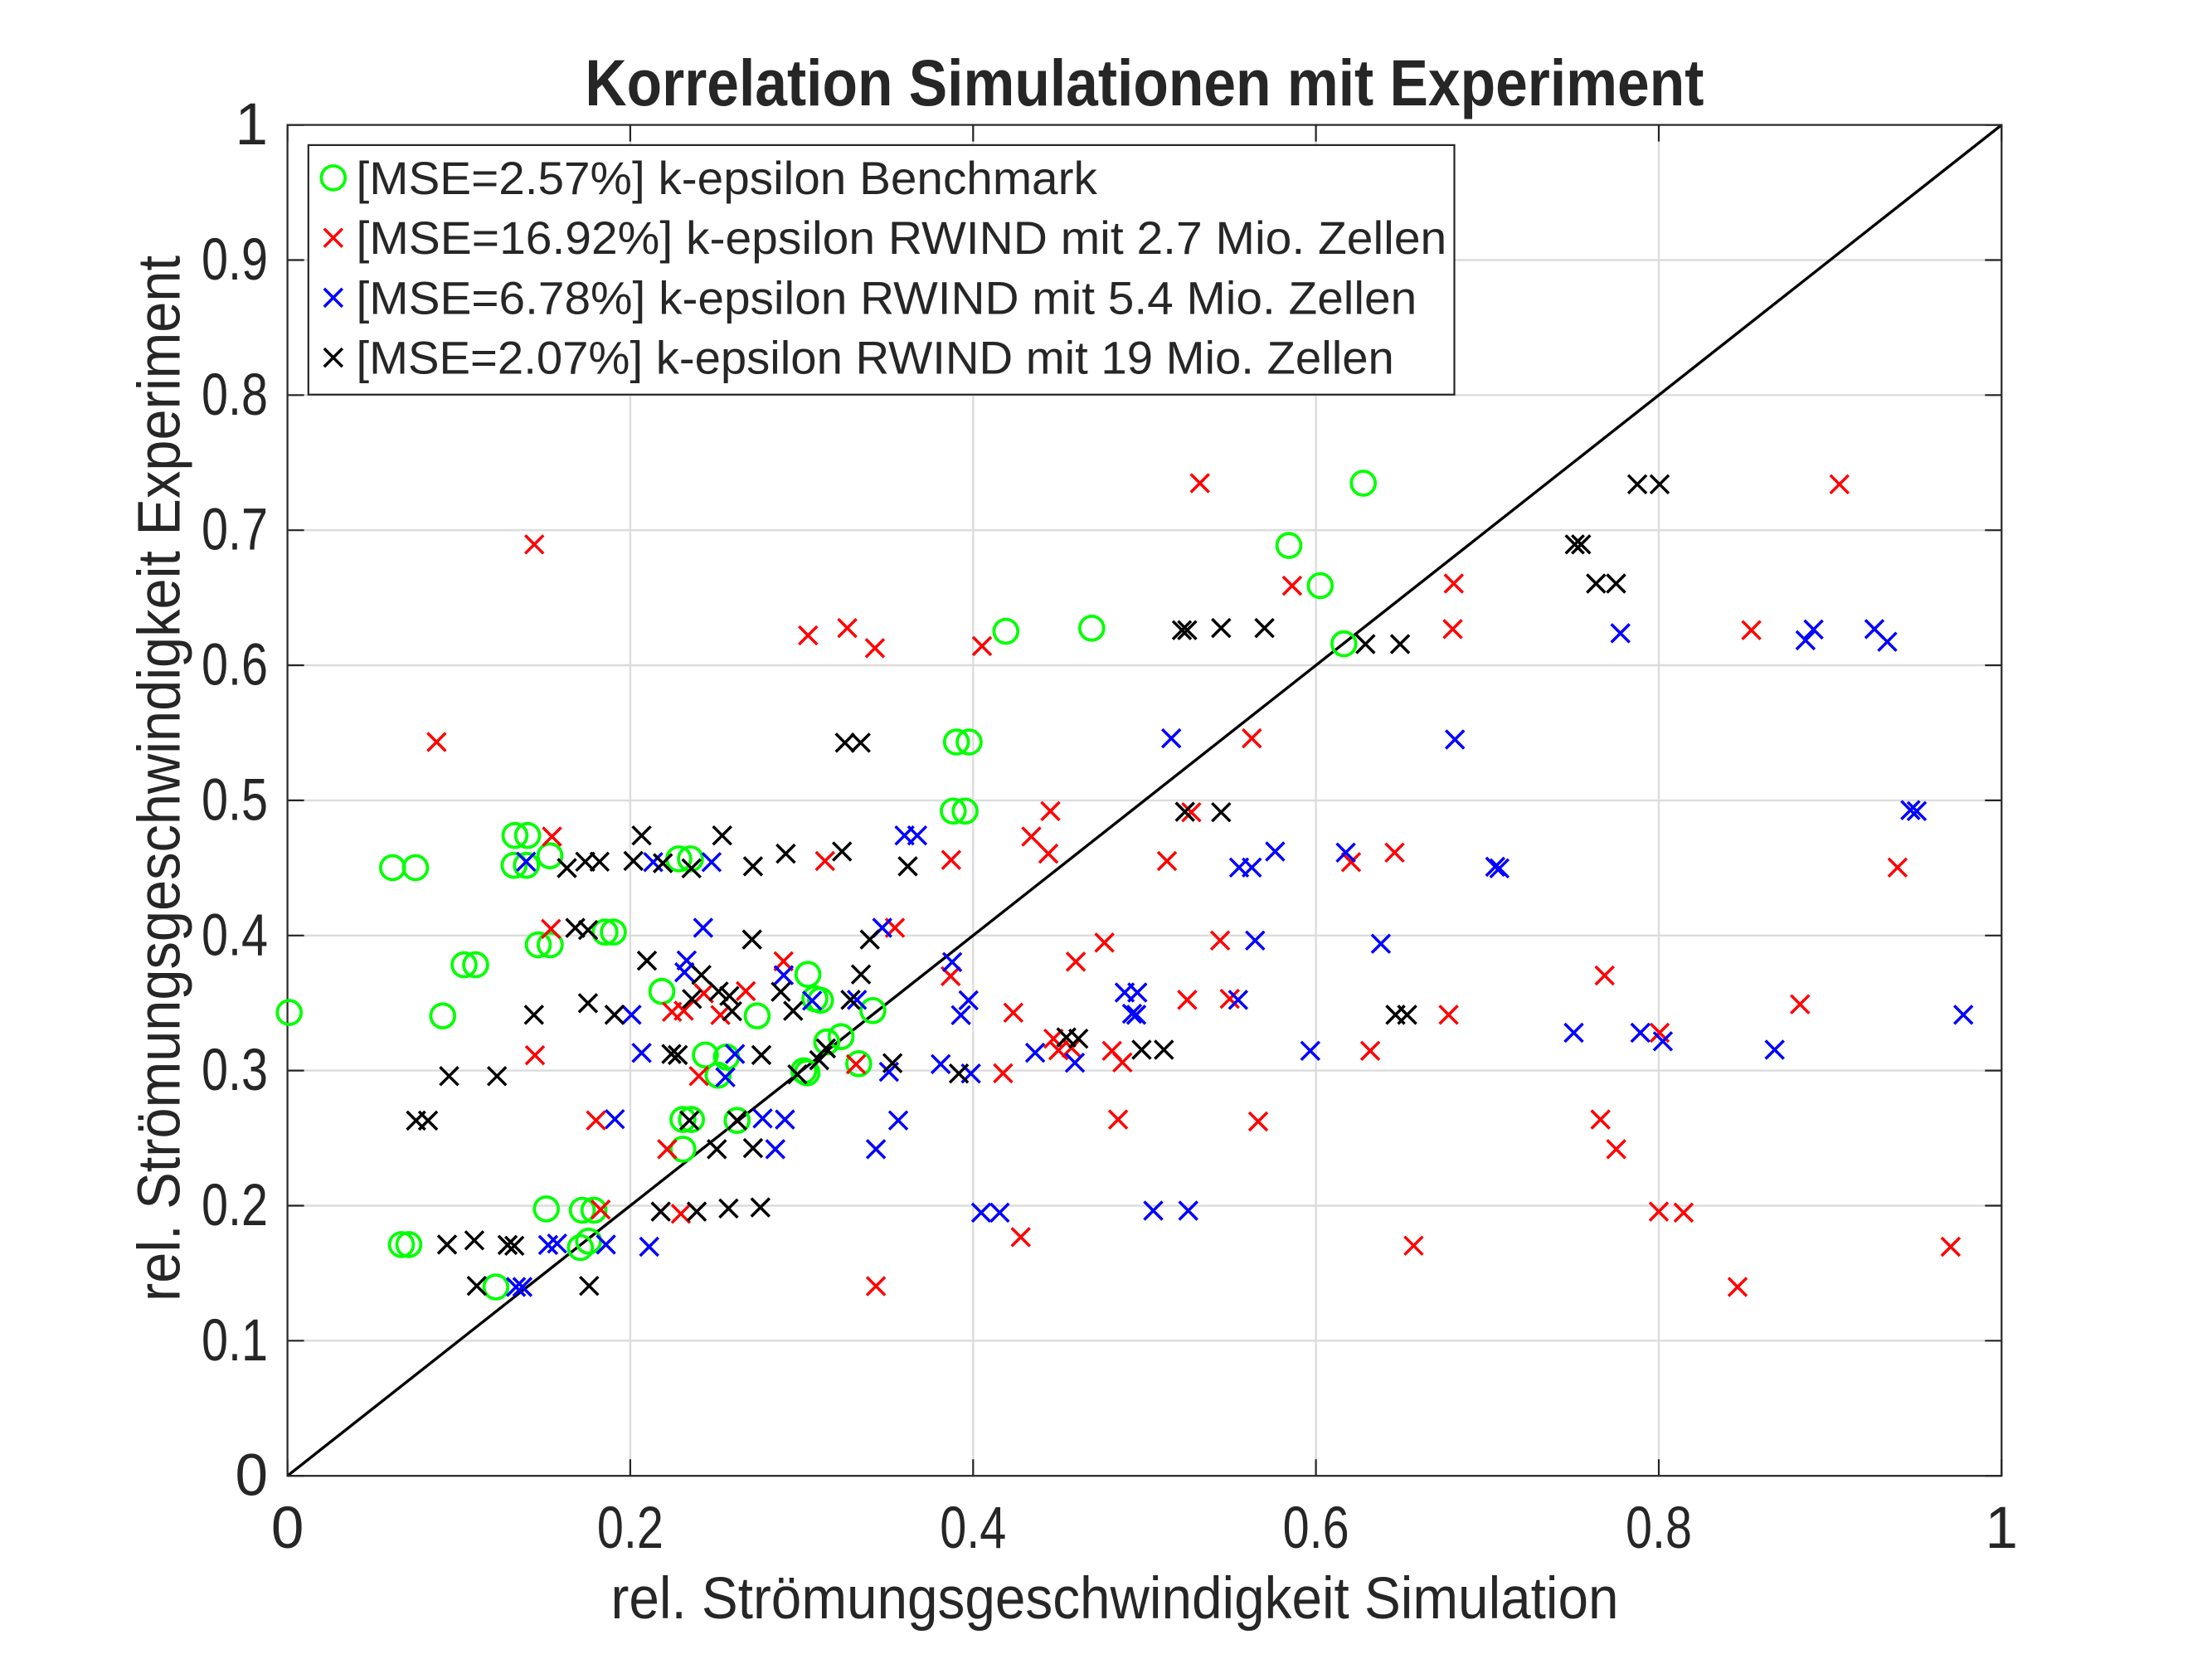  Describe the element at coordinates (235, 260) in the screenshot. I see `svg-text: 0.9` at that location.